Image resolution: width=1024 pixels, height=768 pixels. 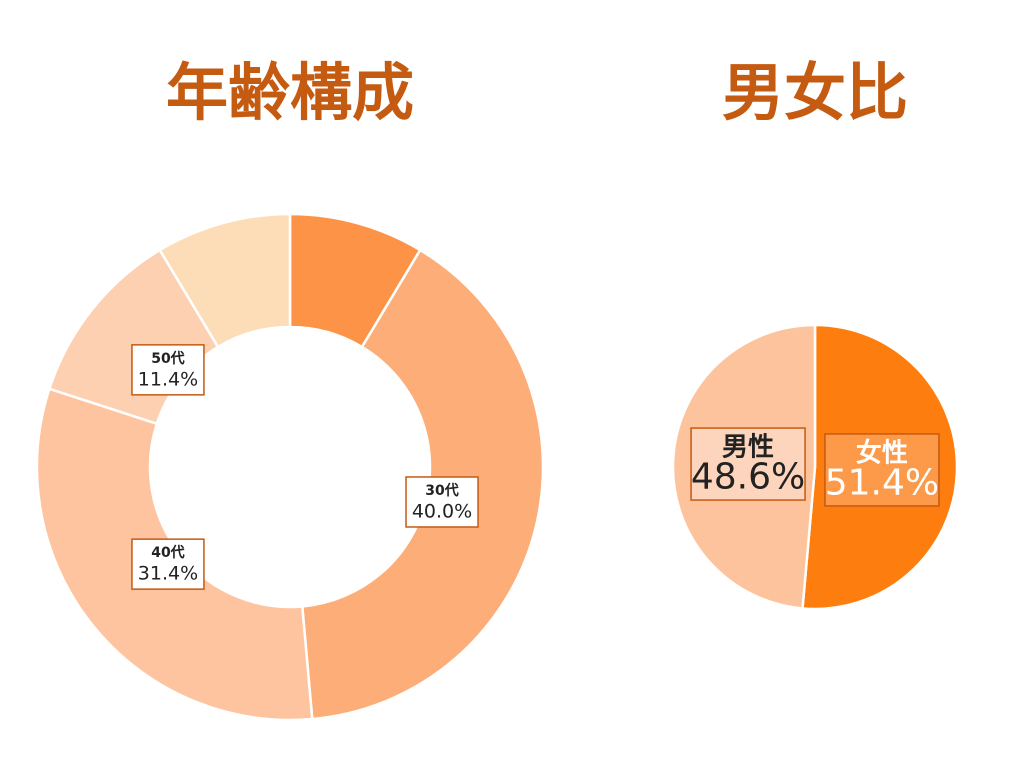 I want to click on data-label: 48.6%, so click(x=748, y=476).